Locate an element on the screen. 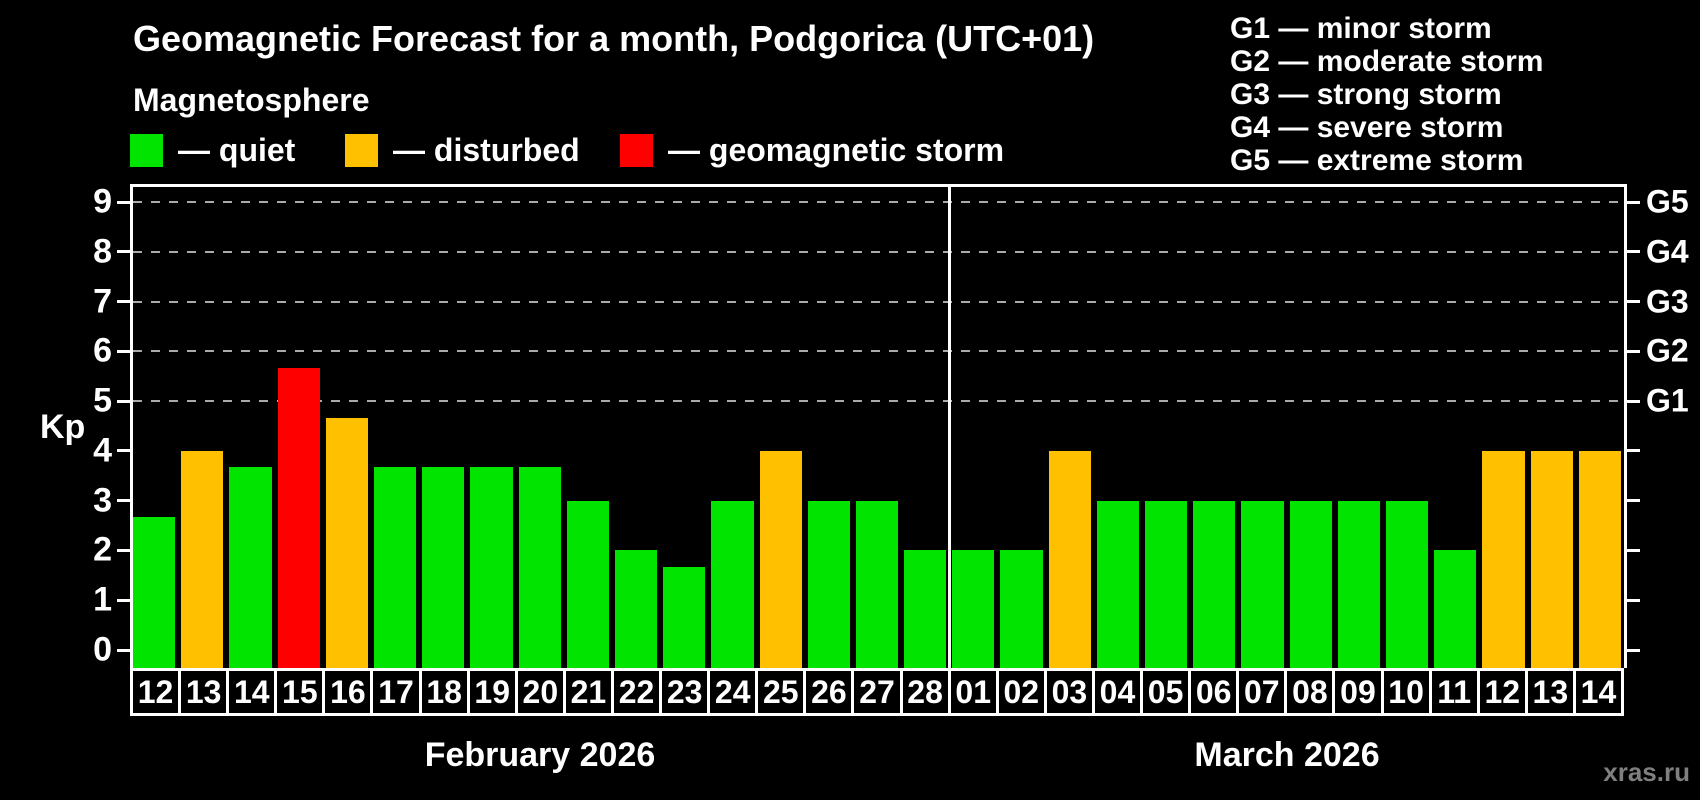 This screenshot has height=800, width=1700. y-tick-label-1: 1 is located at coordinates (102, 599).